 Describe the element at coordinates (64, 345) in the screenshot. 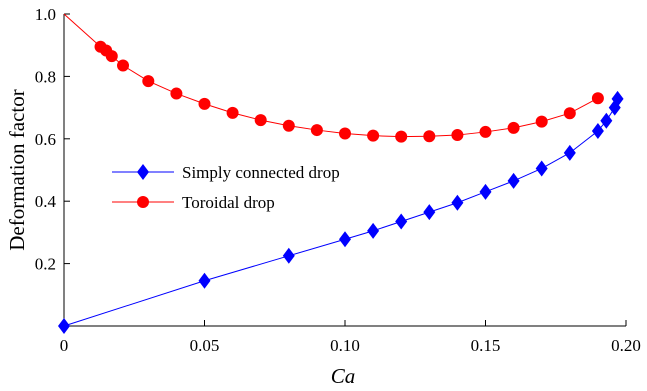

I see `x-tick-label-0: 0` at that location.